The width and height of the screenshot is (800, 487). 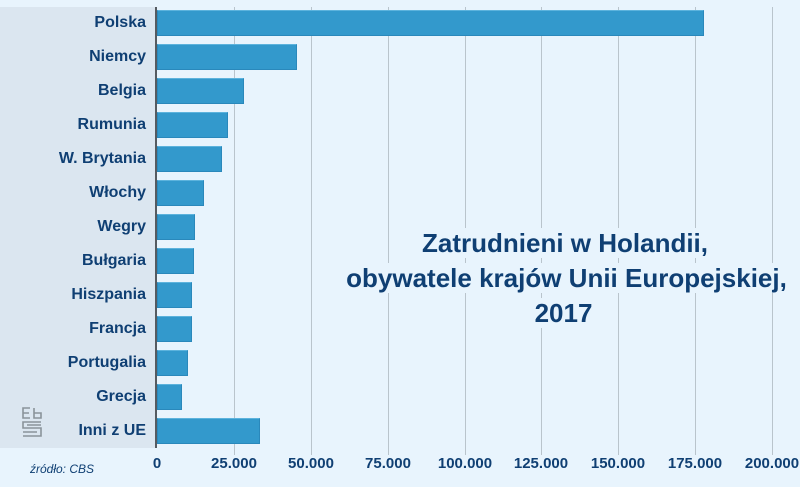 What do you see at coordinates (157, 463) in the screenshot?
I see `x-tick-label: 0` at bounding box center [157, 463].